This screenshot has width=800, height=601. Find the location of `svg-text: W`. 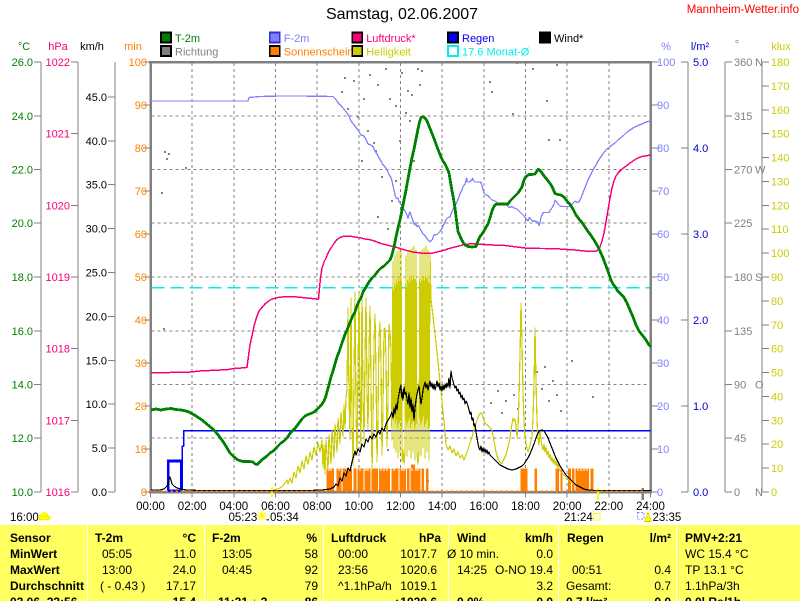

svg-text: W is located at coordinates (760, 171).